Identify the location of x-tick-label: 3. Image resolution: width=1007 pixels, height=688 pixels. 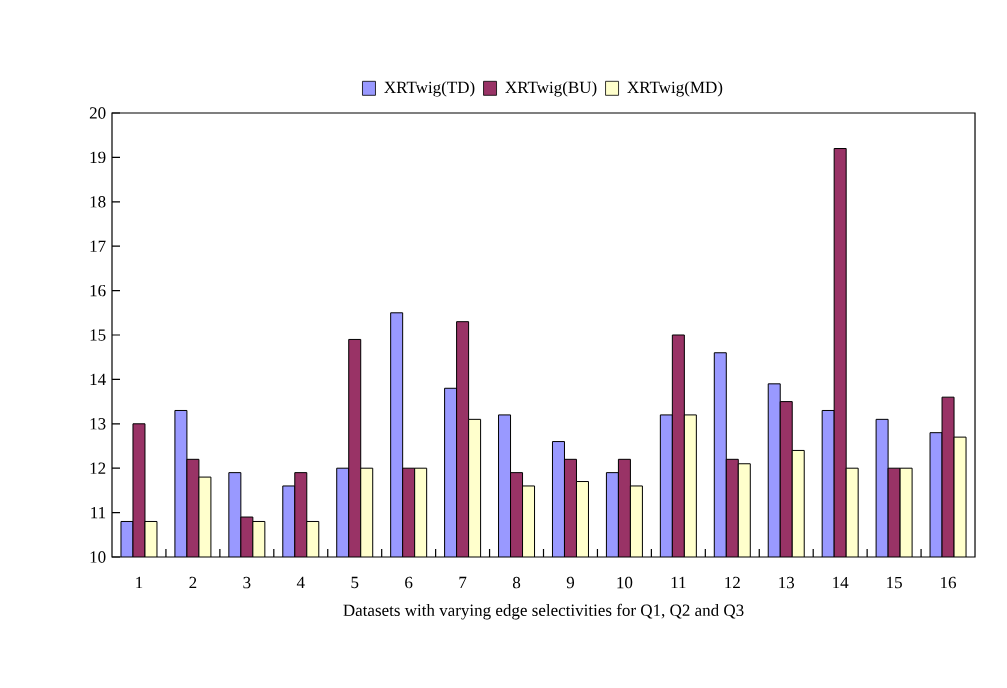
(247, 582).